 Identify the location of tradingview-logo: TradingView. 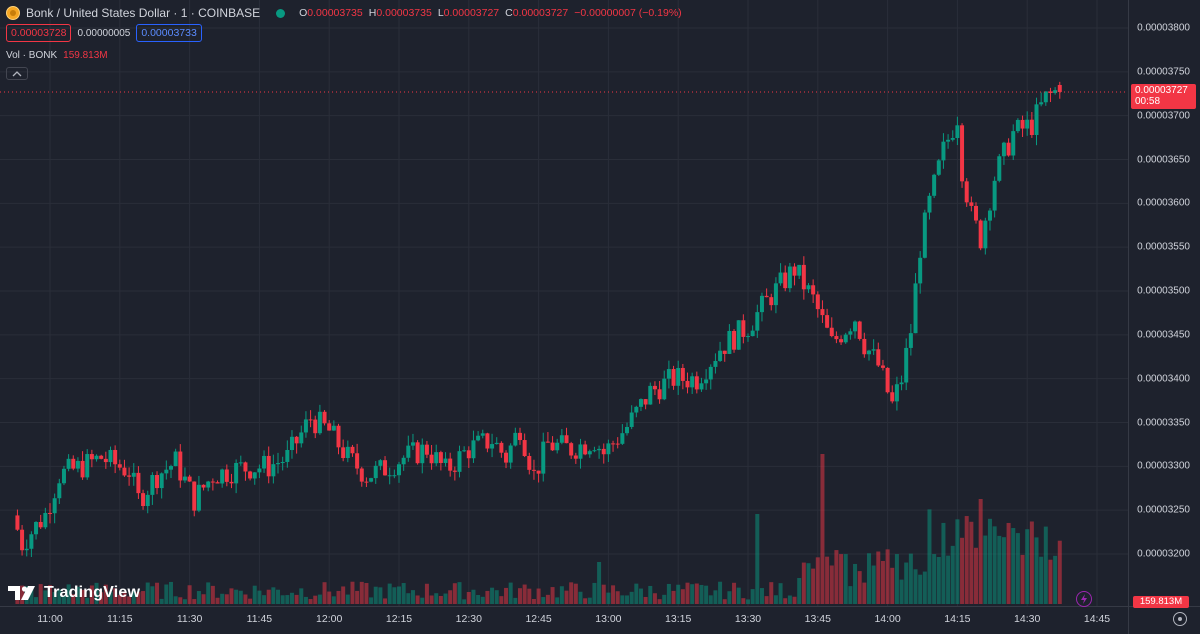
(74, 593).